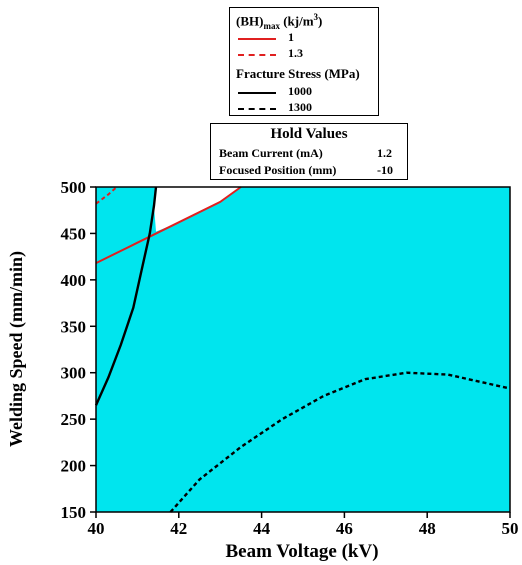  What do you see at coordinates (262, 528) in the screenshot?
I see `x-tick-label: 44` at bounding box center [262, 528].